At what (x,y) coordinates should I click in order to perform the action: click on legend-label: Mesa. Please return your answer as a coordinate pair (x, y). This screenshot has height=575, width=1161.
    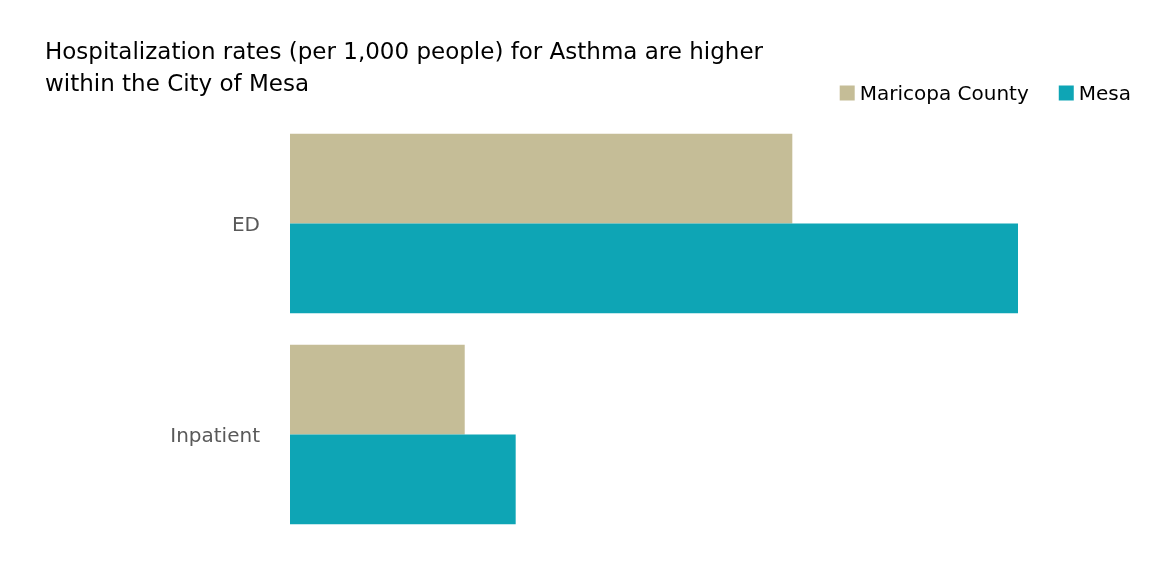
    Looking at the image, I should click on (1105, 93).